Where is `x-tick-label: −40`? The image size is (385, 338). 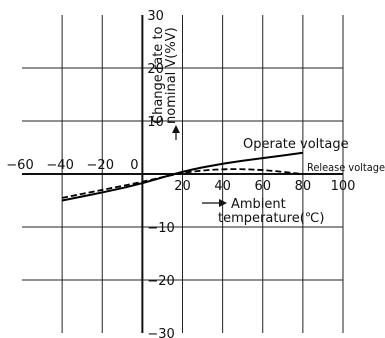
x-tick-label: −40 is located at coordinates (59, 165).